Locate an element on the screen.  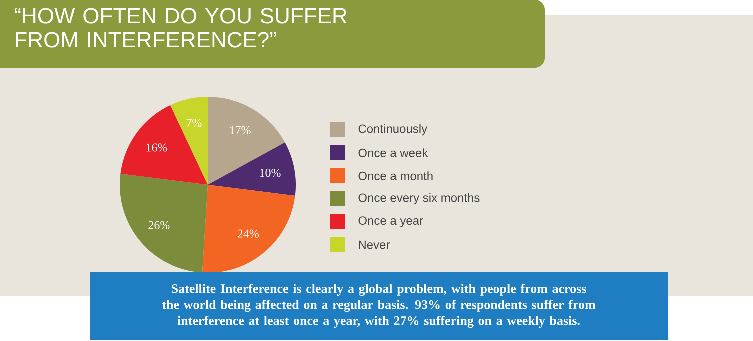
data-label: 7% is located at coordinates (194, 123).